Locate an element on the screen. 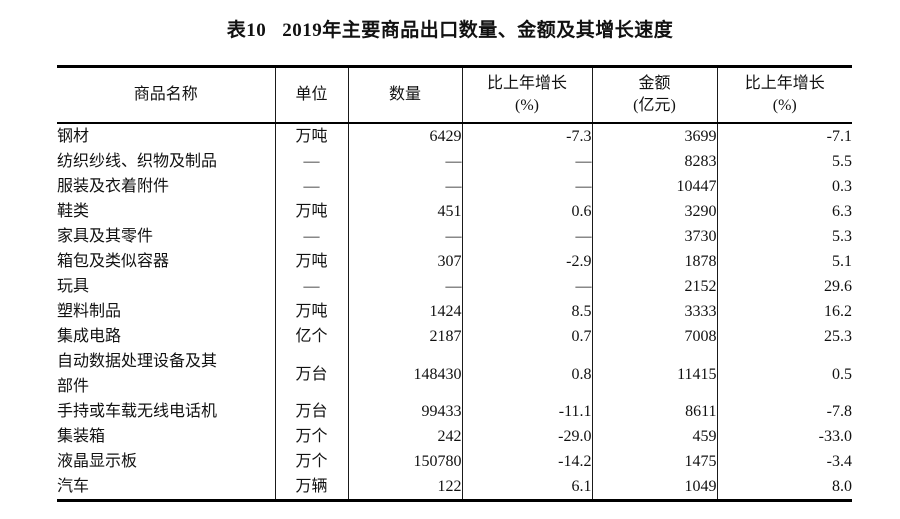 This screenshot has height=519, width=900. table-row: 集成电路 亿个 2187 0.7 7008 25.3 is located at coordinates (454, 336).